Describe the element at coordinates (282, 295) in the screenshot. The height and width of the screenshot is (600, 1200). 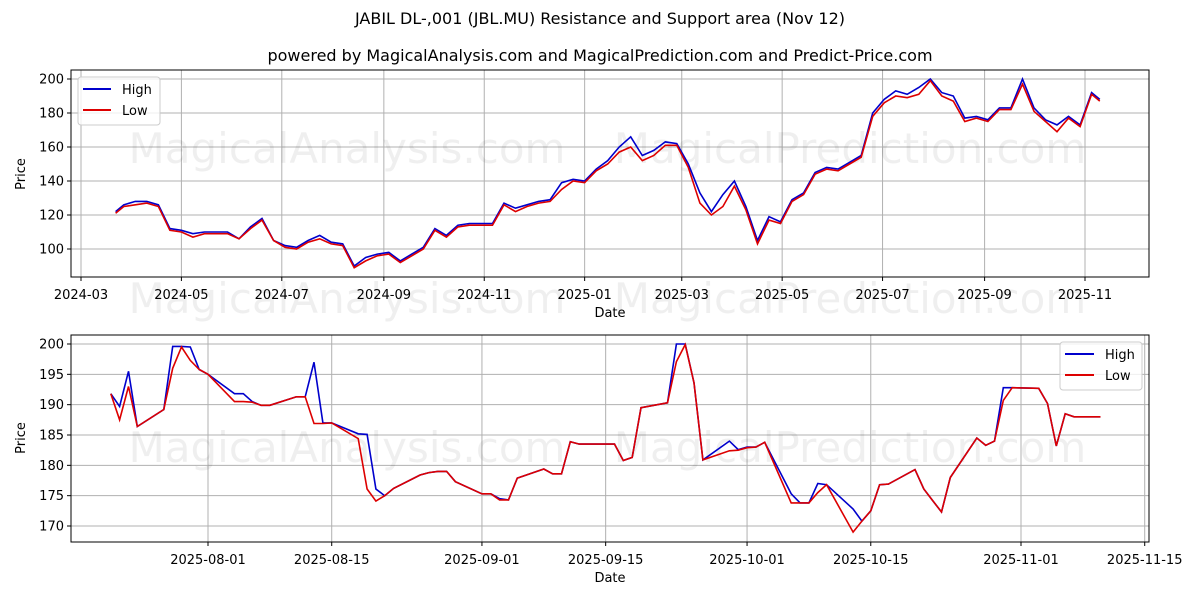
I see `x-tick-label: 2024-07` at that location.